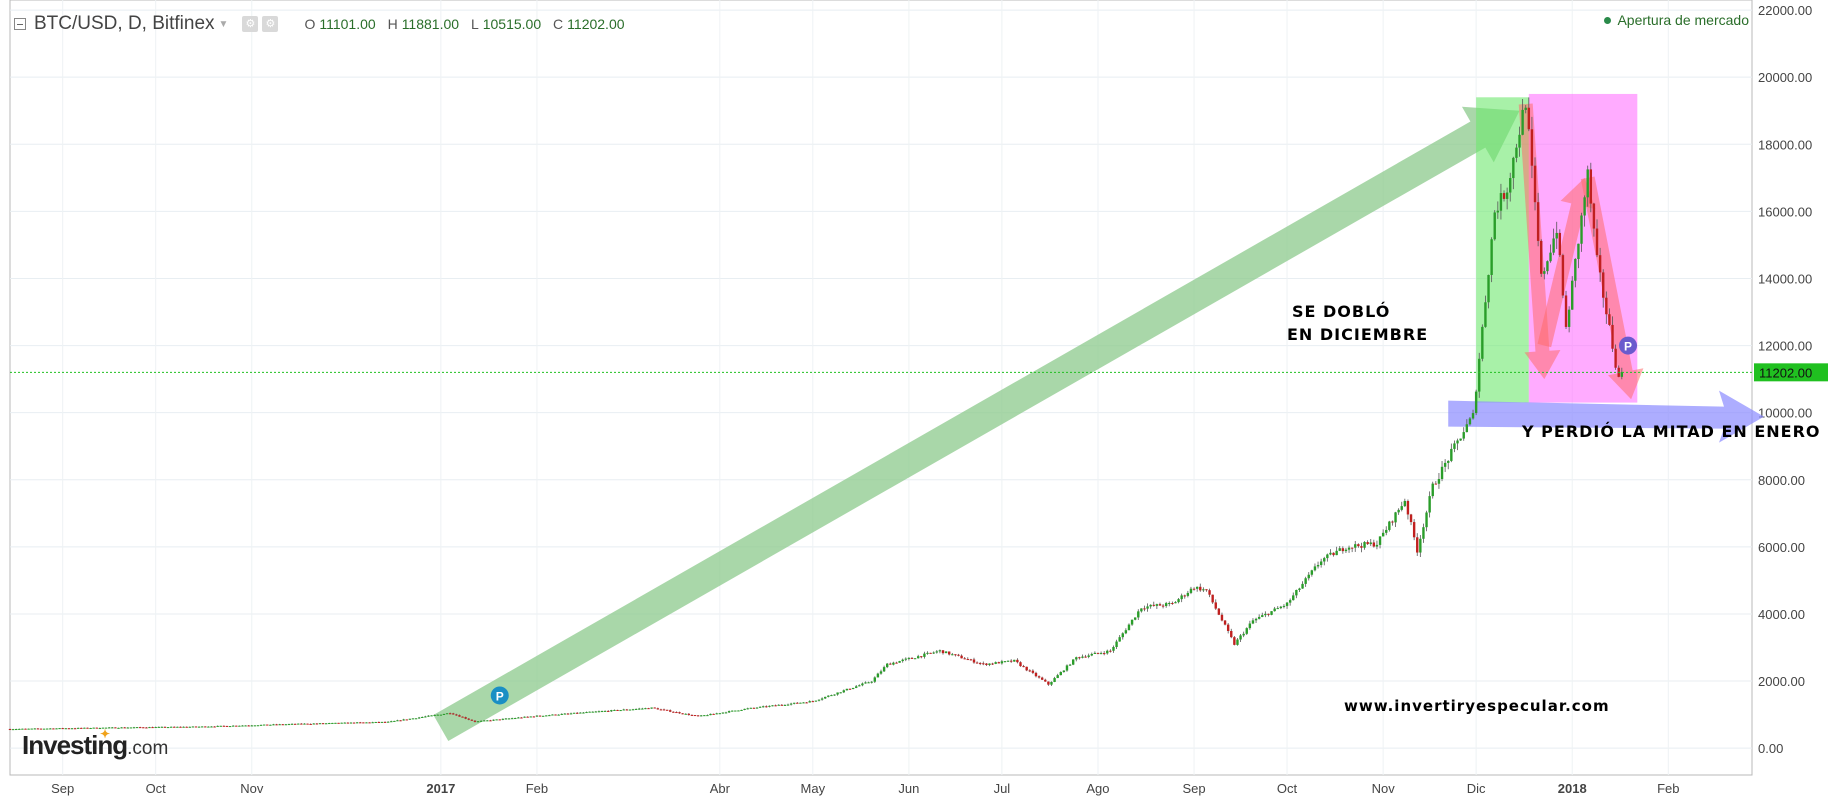 This screenshot has width=1829, height=806. Describe the element at coordinates (124, 23) in the screenshot. I see `symbol-title: BTC/USD, D, Bitfinex` at that location.